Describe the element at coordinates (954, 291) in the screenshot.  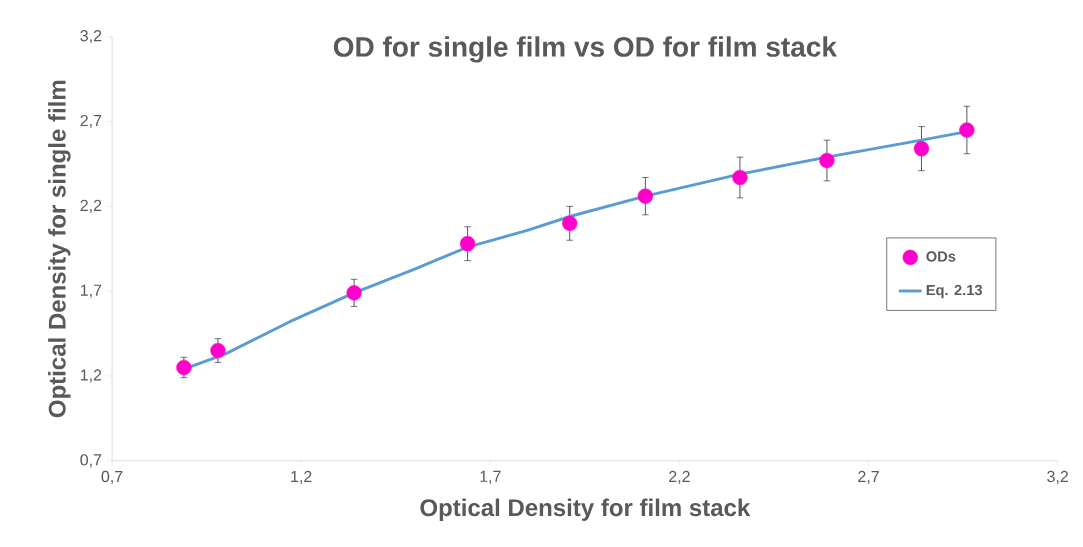
I see `legend-label: Eq. 2.13` at that location.